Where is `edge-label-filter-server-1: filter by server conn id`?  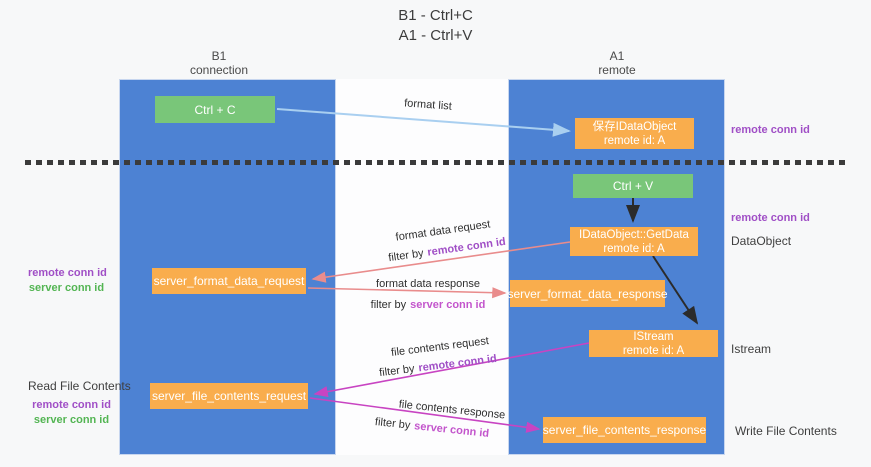
edge-label-filter-server-1: filter by server conn id is located at coordinates (428, 305).